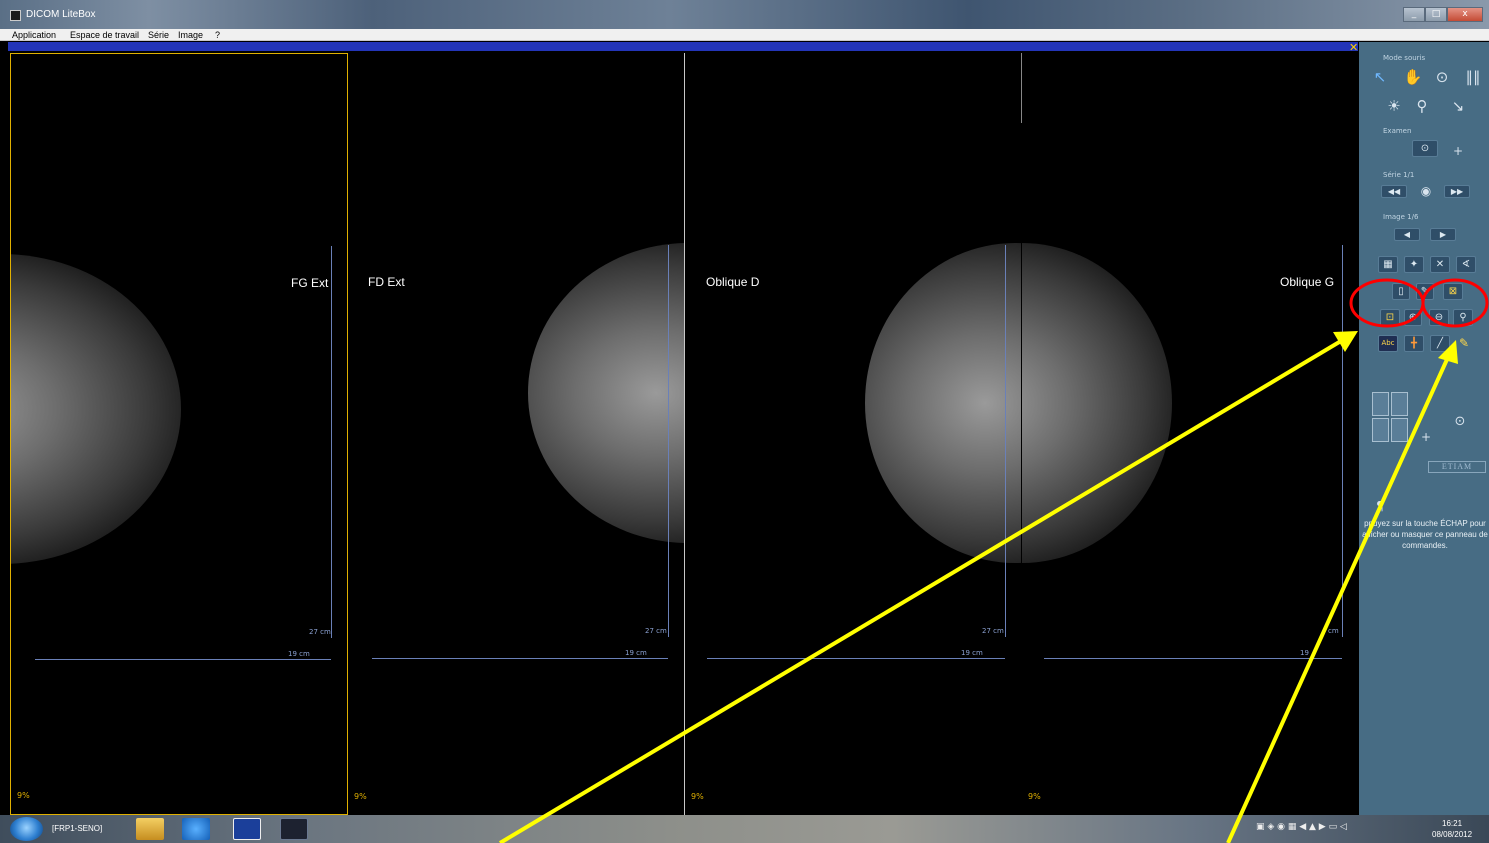  Describe the element at coordinates (1473, 77) in the screenshot. I see `windowing-icon: ∥∥` at that location.